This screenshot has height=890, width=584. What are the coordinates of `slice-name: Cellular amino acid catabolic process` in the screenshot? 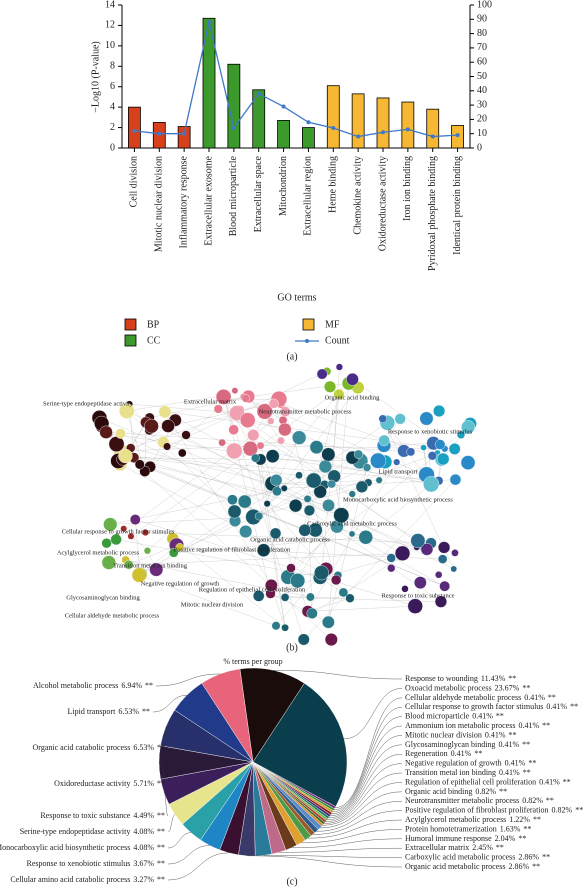 It's located at (70, 879).